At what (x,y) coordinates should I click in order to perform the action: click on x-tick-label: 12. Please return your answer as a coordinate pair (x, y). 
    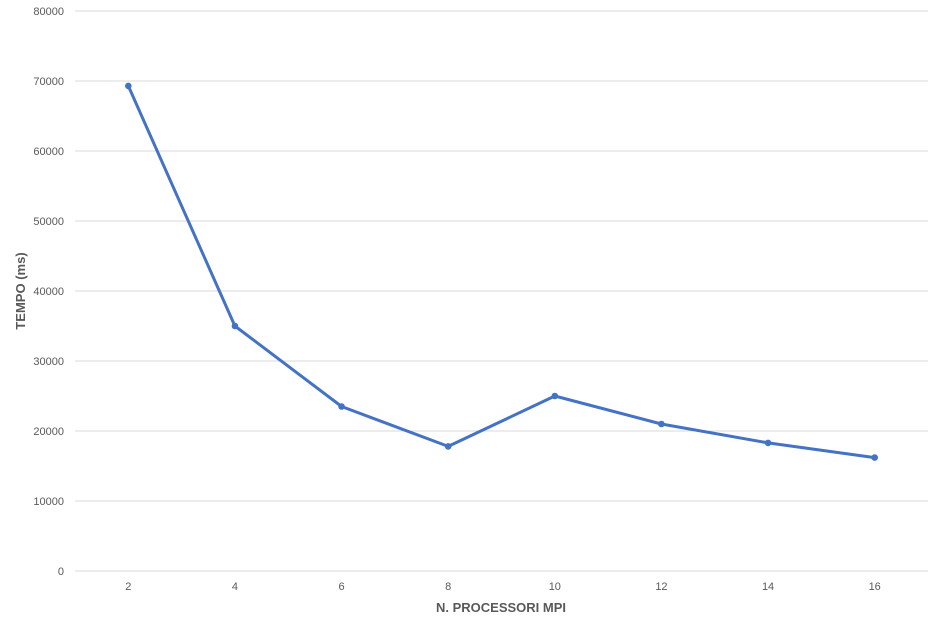
    Looking at the image, I should click on (661, 587).